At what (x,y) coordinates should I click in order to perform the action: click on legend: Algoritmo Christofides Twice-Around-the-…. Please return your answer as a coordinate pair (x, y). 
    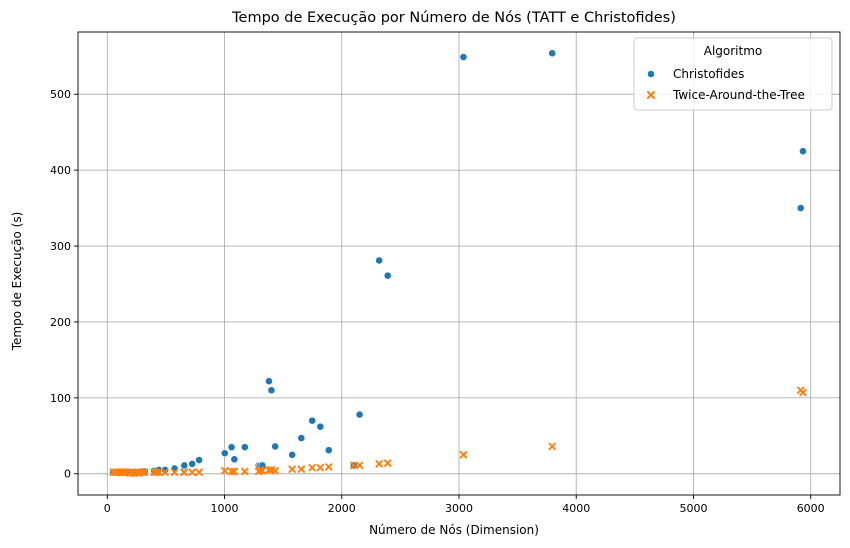
    Looking at the image, I should click on (733, 74).